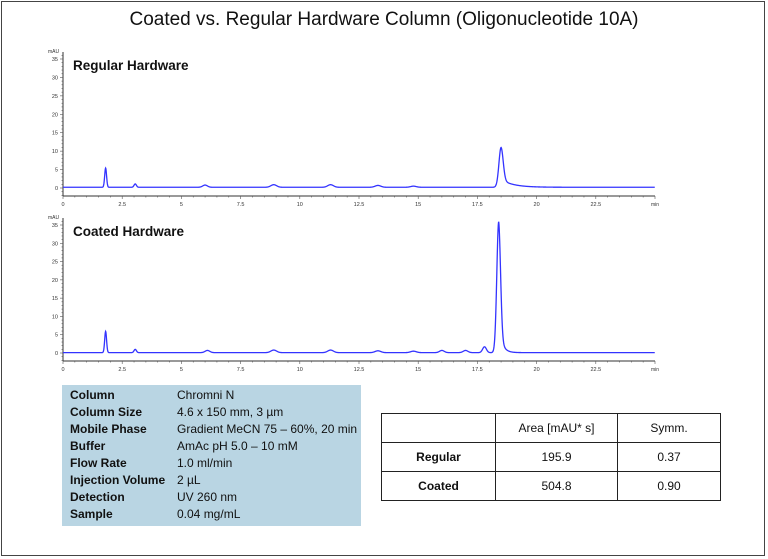 Image resolution: width=768 pixels, height=559 pixels. Describe the element at coordinates (438, 457) in the screenshot. I see `row-label: Regular` at that location.